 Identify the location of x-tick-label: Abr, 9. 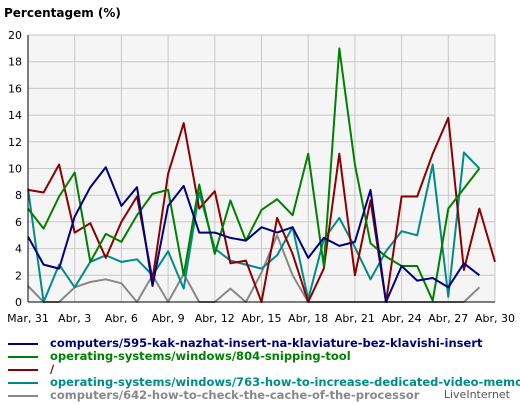
(168, 318).